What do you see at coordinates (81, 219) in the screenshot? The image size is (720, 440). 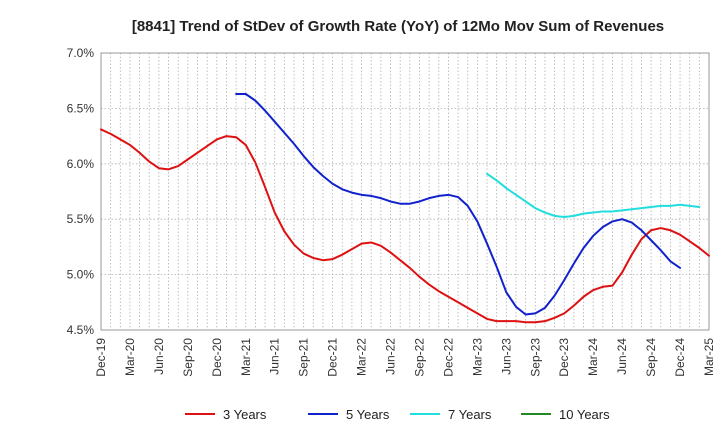 I see `y-tick-label: 5.5%` at bounding box center [81, 219].